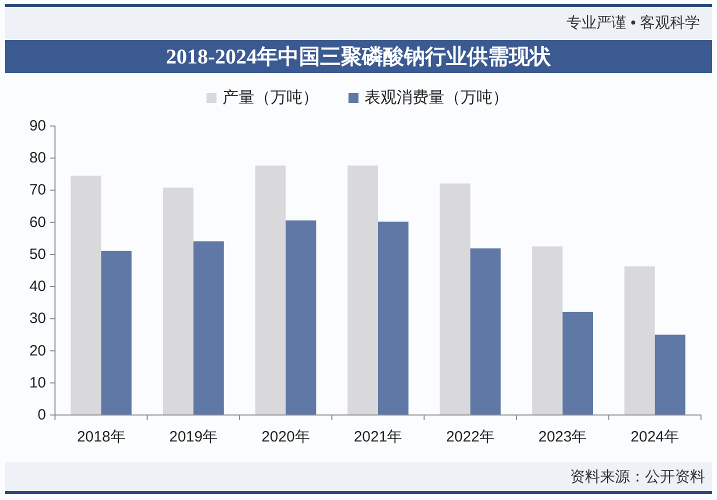  What do you see at coordinates (37, 158) in the screenshot?
I see `y-tick-label: 80` at bounding box center [37, 158].